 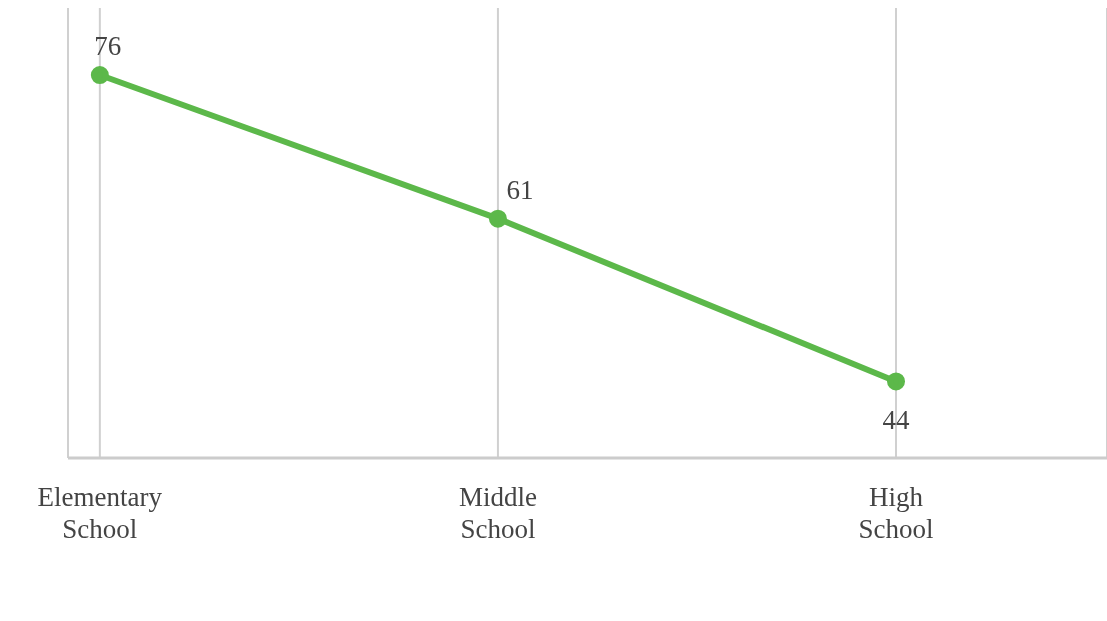 What do you see at coordinates (520, 189) in the screenshot?
I see `data-label: 61` at bounding box center [520, 189].